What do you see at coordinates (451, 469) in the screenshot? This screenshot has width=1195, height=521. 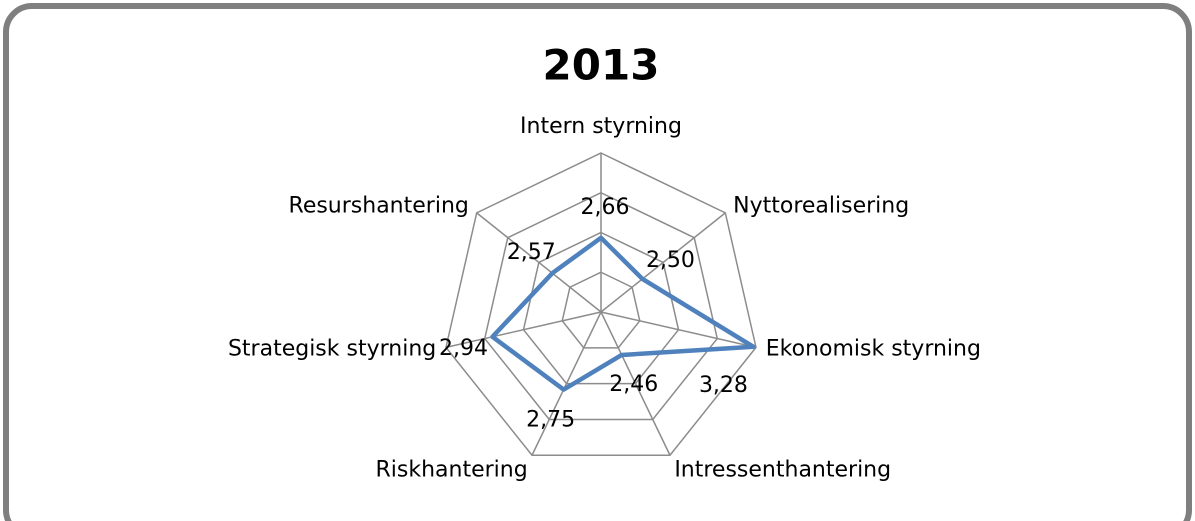 I see `category-label: Riskhantering` at bounding box center [451, 469].